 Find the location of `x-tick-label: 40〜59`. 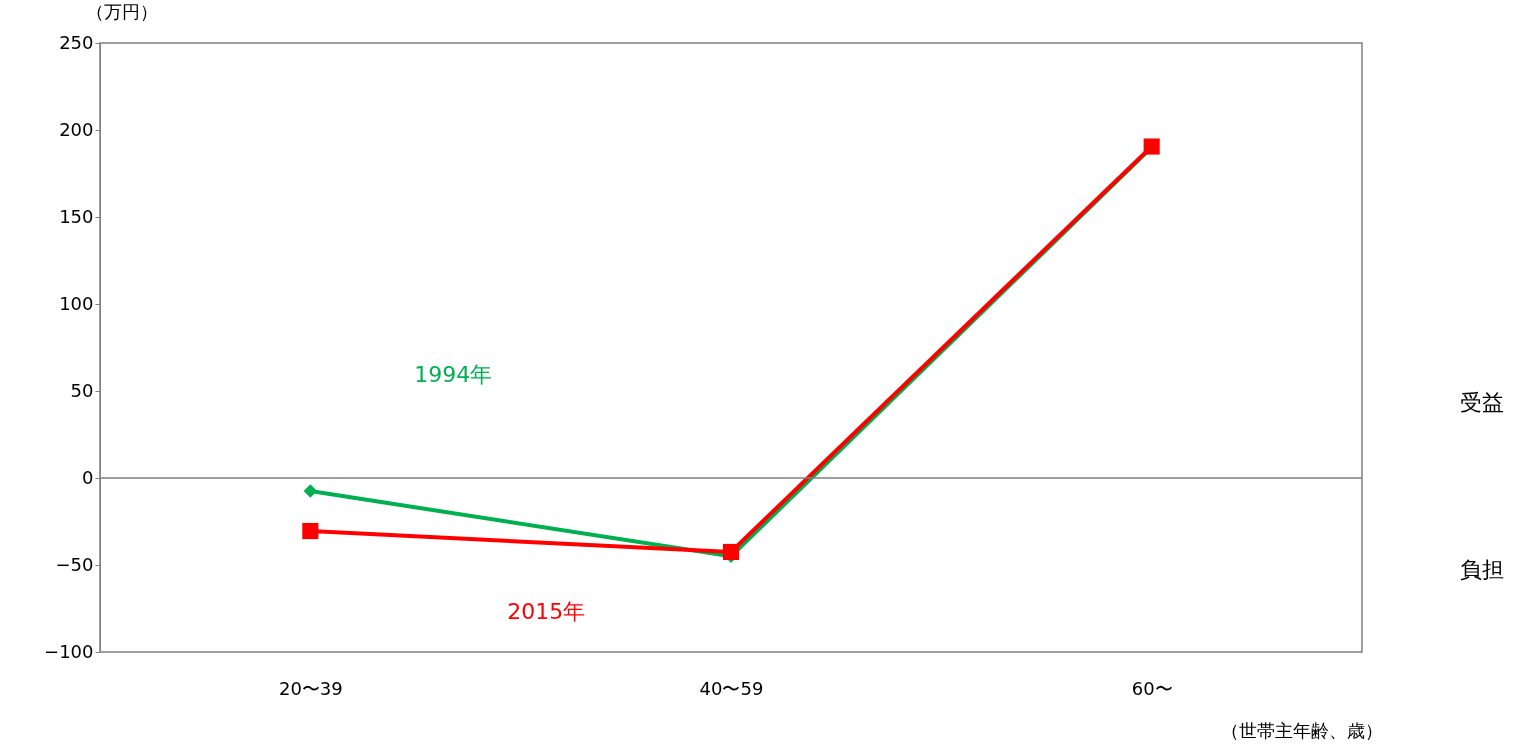

x-tick-label: 40〜59 is located at coordinates (731, 688).